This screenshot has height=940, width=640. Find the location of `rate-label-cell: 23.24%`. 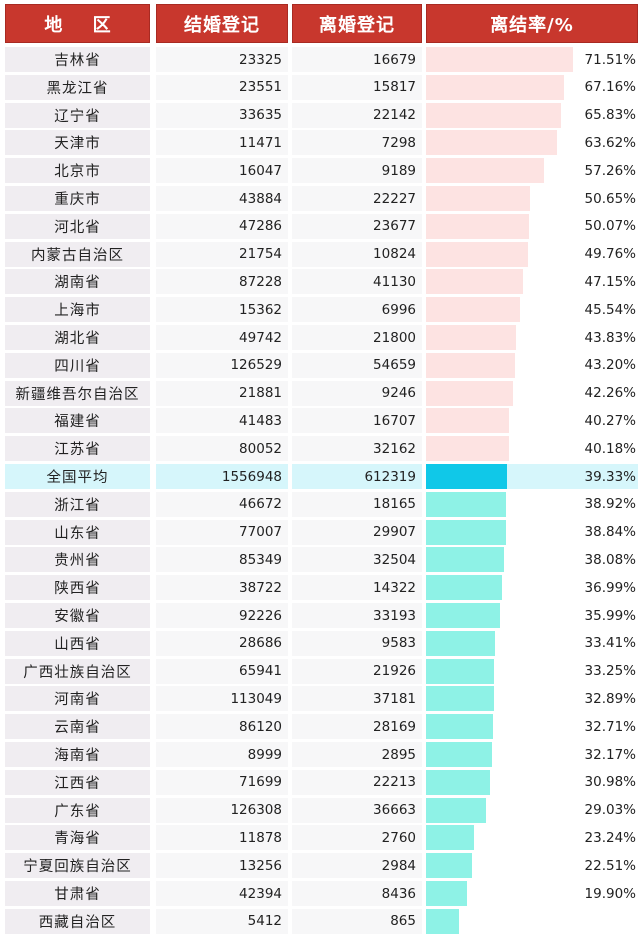

rate-label-cell: 23.24% is located at coordinates (610, 837).